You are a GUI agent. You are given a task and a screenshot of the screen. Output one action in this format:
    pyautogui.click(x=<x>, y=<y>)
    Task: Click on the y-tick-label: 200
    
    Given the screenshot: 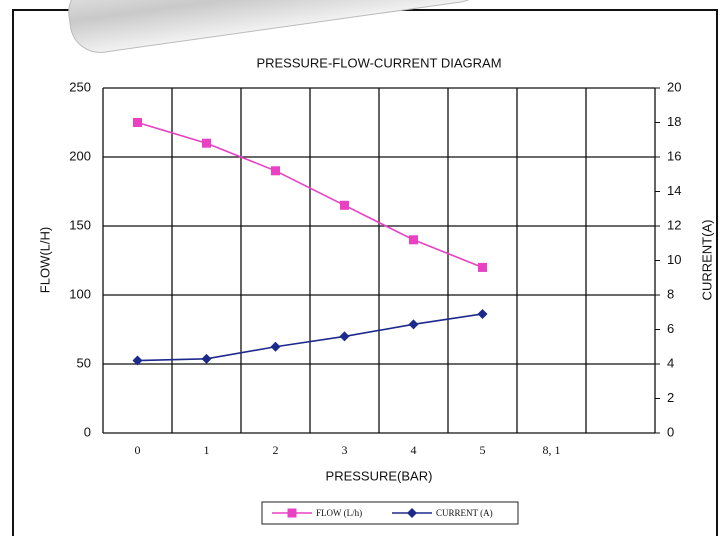 What is the action you would take?
    pyautogui.click(x=80, y=155)
    